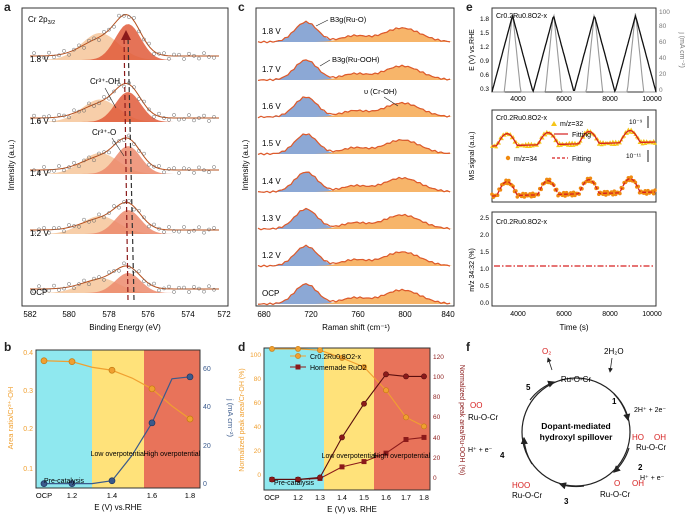 This screenshot has height=517, width=685. What do you see at coordinates (483, 417) in the screenshot?
I see `species-left: Ru-O-Cr` at bounding box center [483, 417].